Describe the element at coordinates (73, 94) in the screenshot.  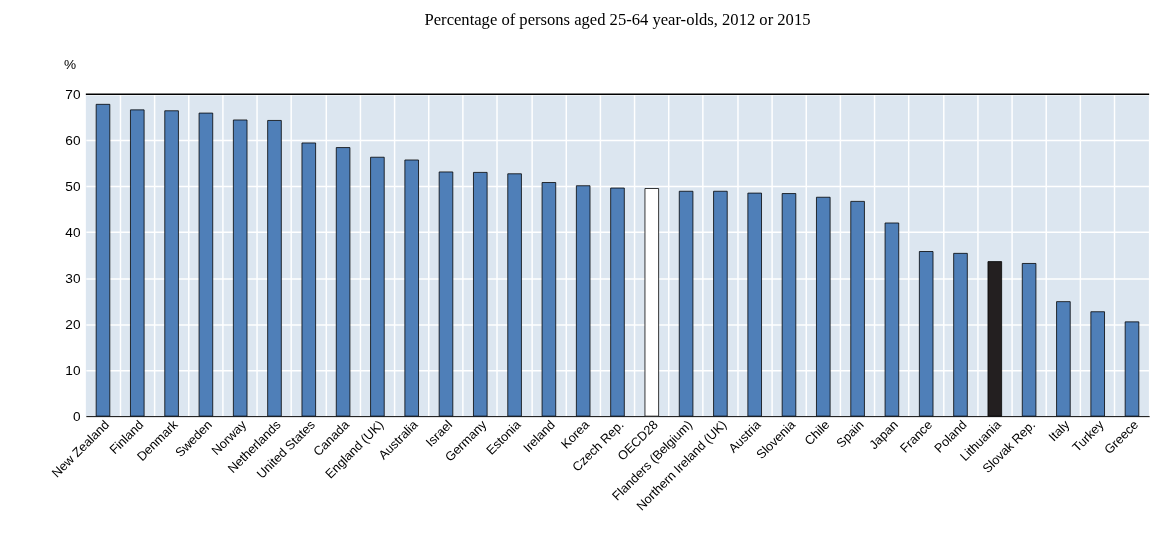
I see `y-tick-label: 70` at that location.